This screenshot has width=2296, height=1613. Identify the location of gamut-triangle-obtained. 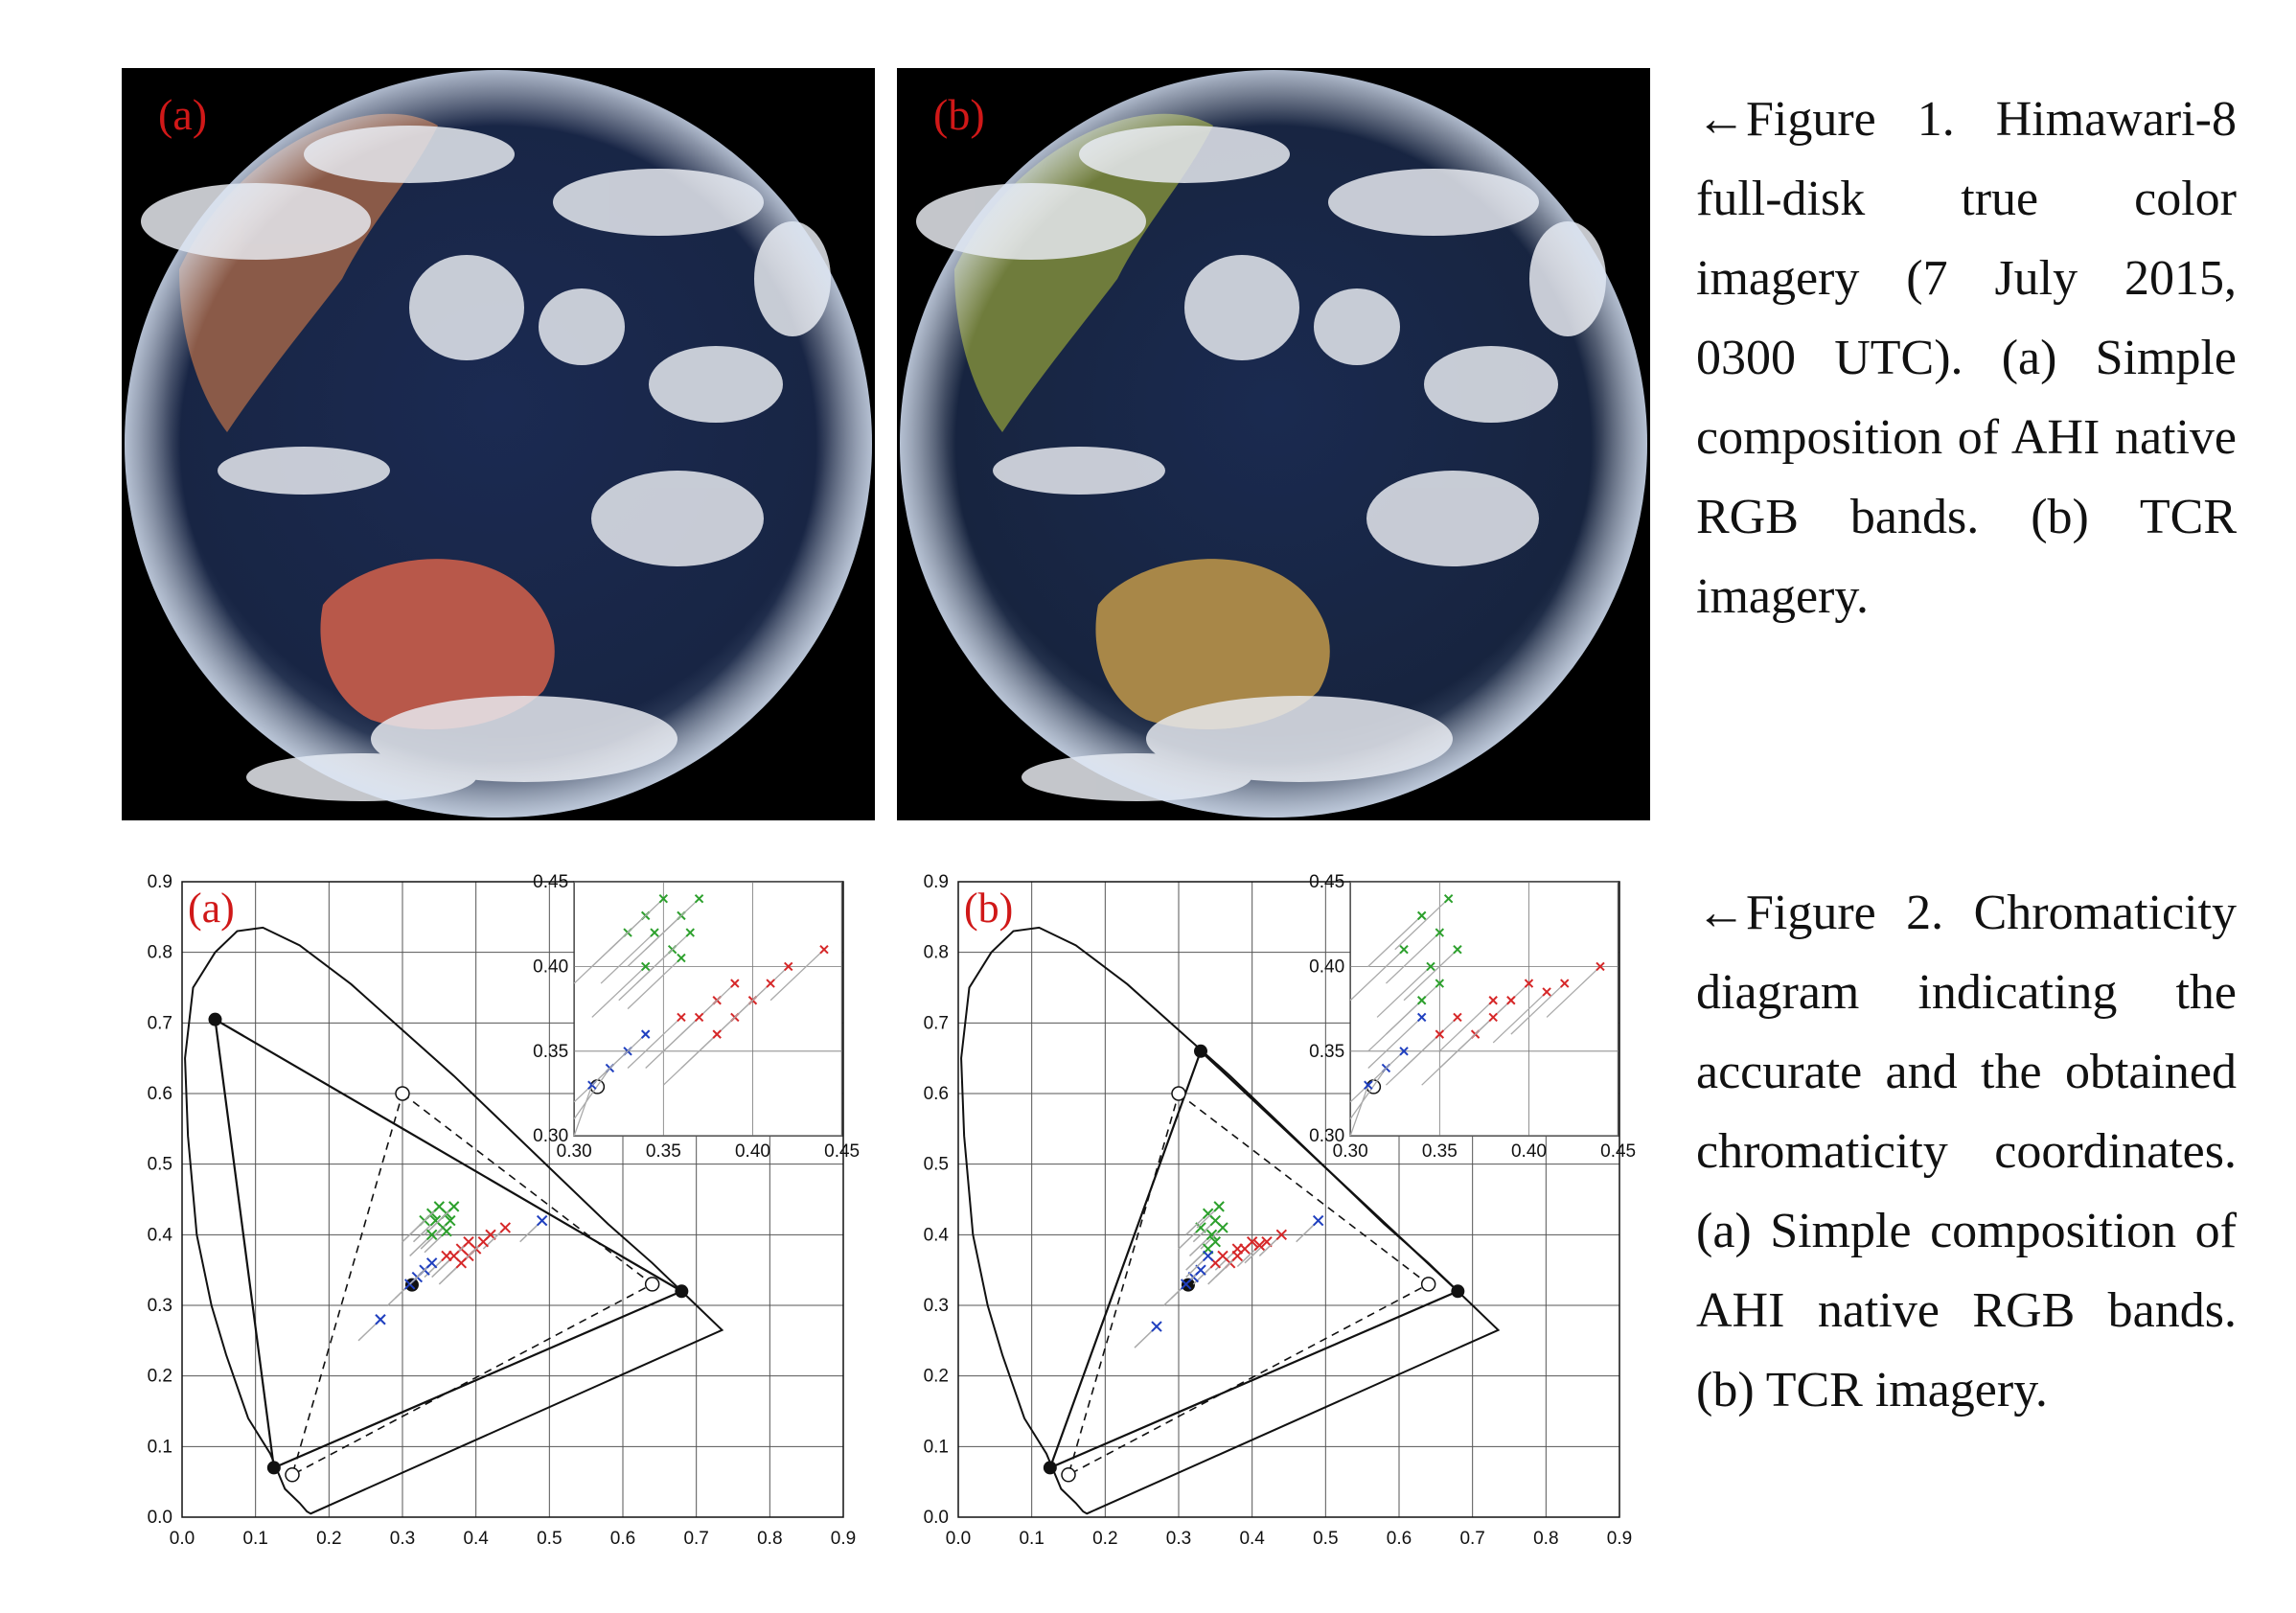
(472, 1284).